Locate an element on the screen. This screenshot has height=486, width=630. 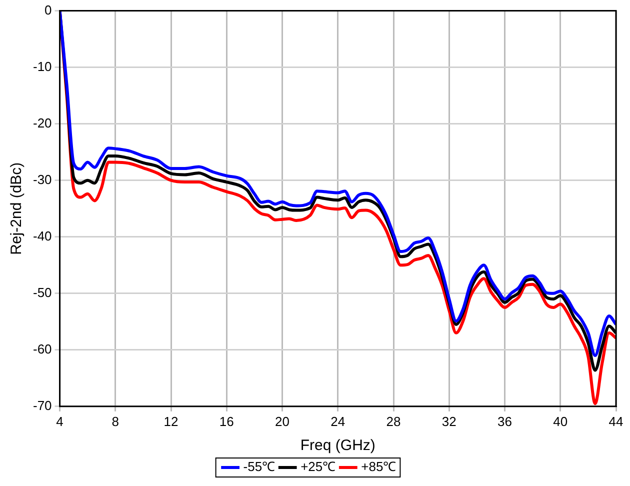
x-tick-label: 20 is located at coordinates (282, 421).